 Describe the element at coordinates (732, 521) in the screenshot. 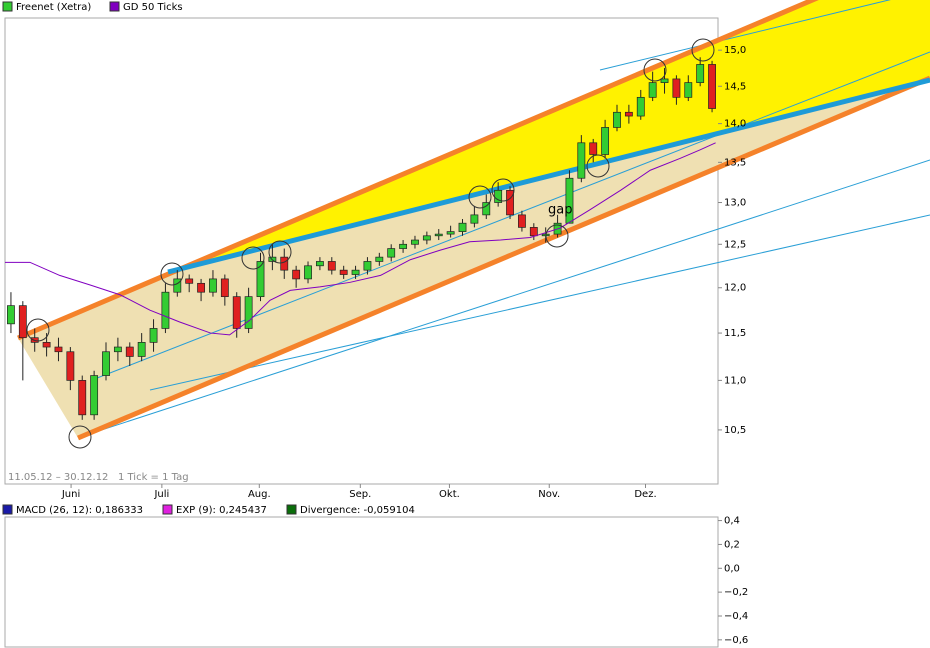

I see `y-tick-label: 0,4` at that location.